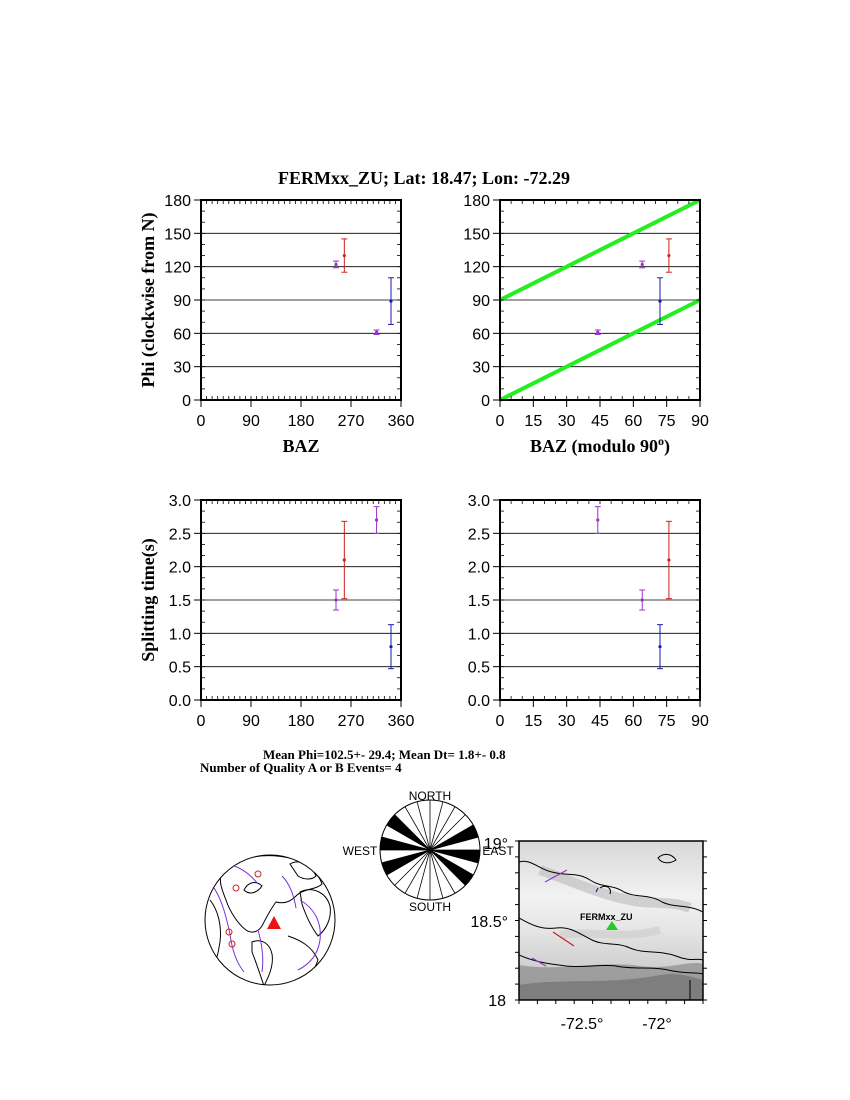  I want to click on regional-map: FERMxx_ZU 19° 18.5° 18 -72.5° -72°, so click(588, 934).